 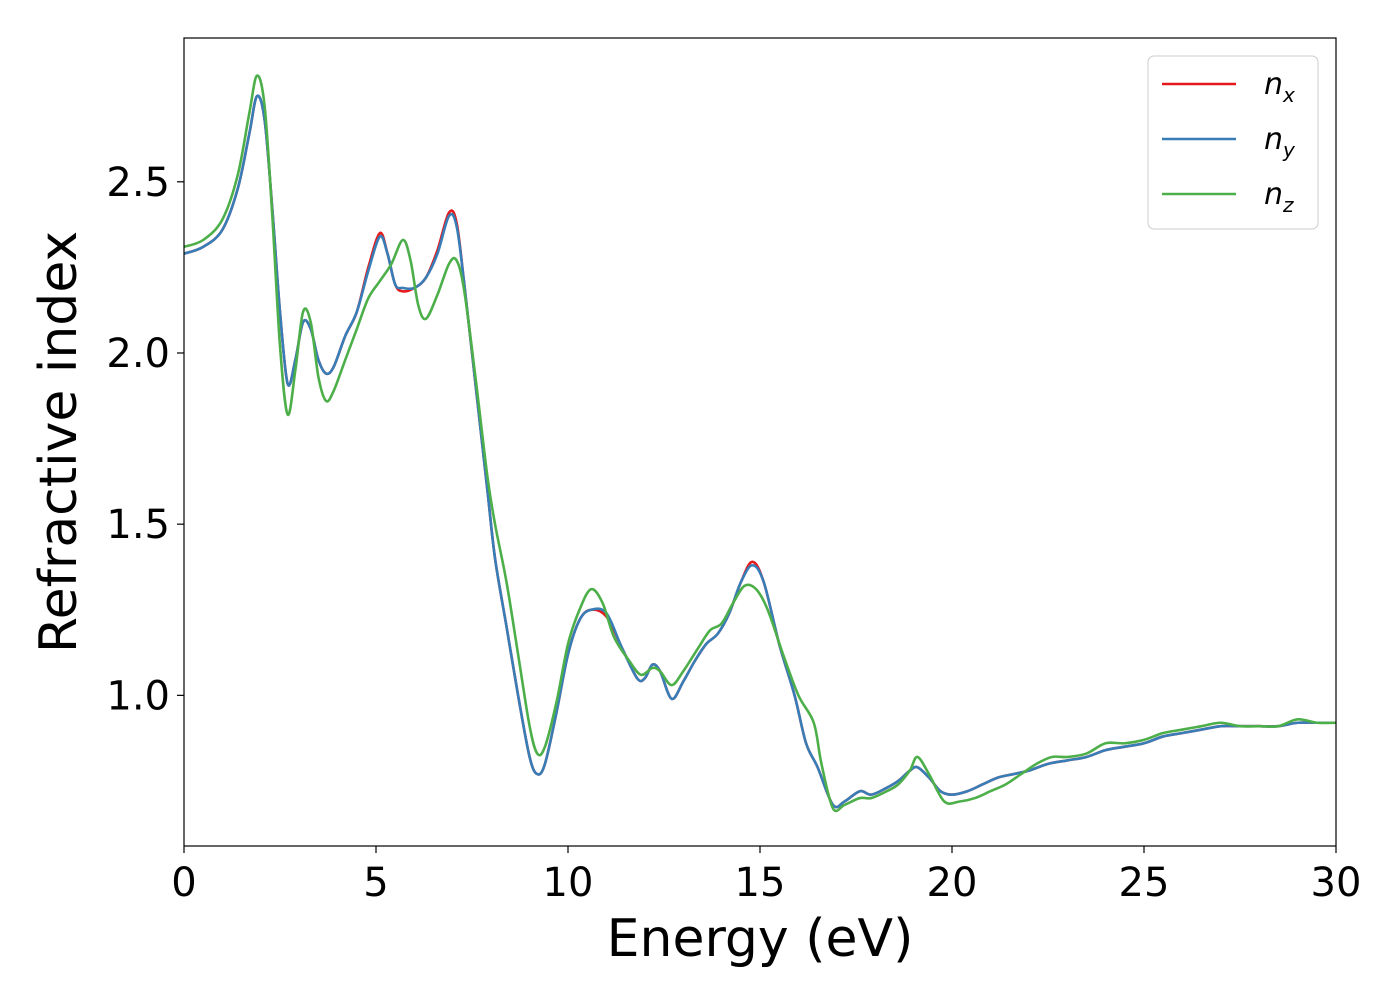 What do you see at coordinates (138, 354) in the screenshot?
I see `y-tick-label: 2.0` at bounding box center [138, 354].